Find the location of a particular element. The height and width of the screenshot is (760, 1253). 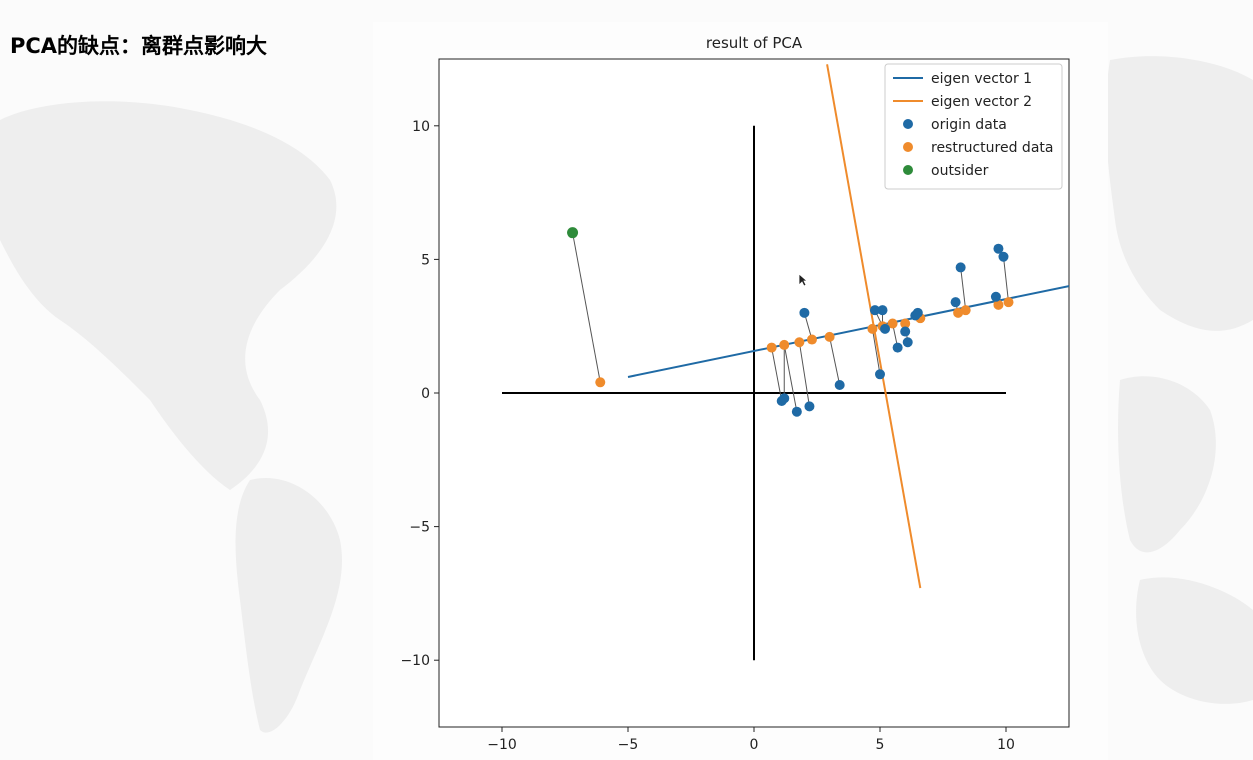

slide-title: PCA的缺点：离群点影响大 is located at coordinates (139, 46).